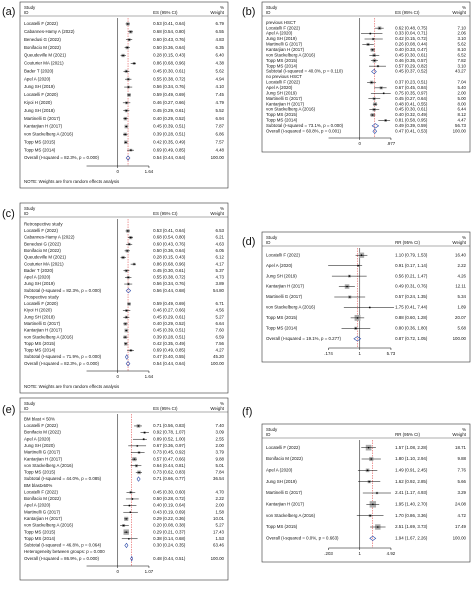 Image resolution: width=474 pixels, height=592 pixels. Describe the element at coordinates (461, 469) in the screenshot. I see `weight-label: 7.76` at that location.